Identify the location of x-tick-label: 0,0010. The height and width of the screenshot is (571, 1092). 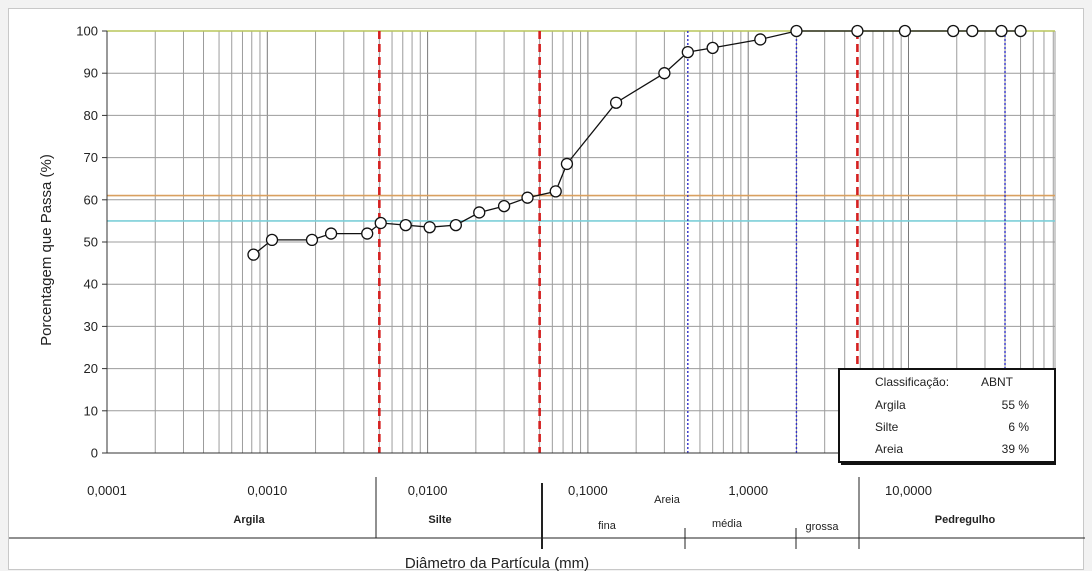
(267, 490).